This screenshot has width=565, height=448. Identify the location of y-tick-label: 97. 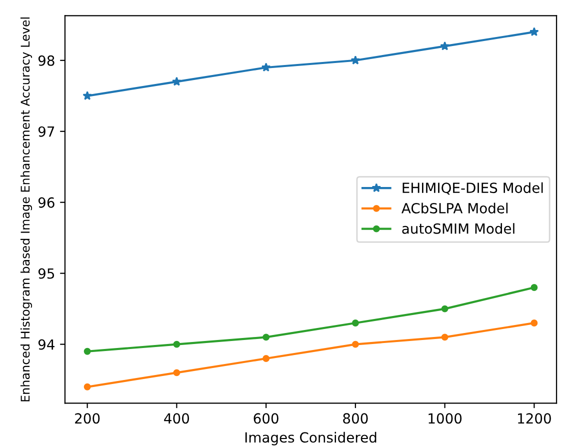
(46, 131).